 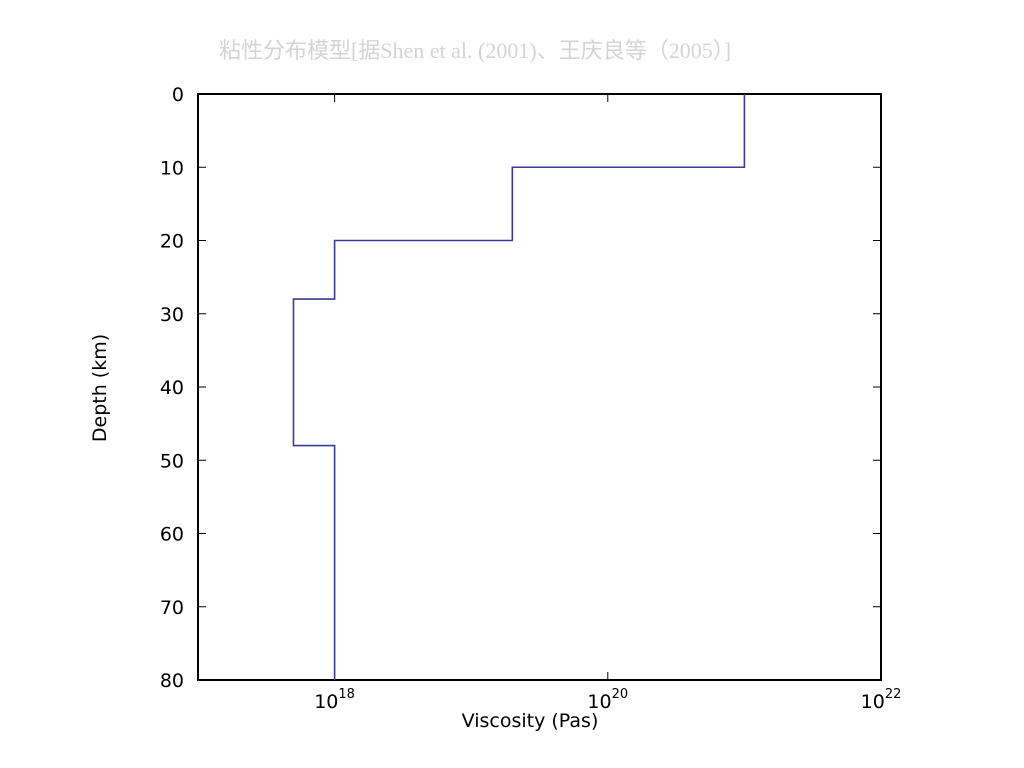 I want to click on x-tick-label: 1022, so click(x=881, y=700).